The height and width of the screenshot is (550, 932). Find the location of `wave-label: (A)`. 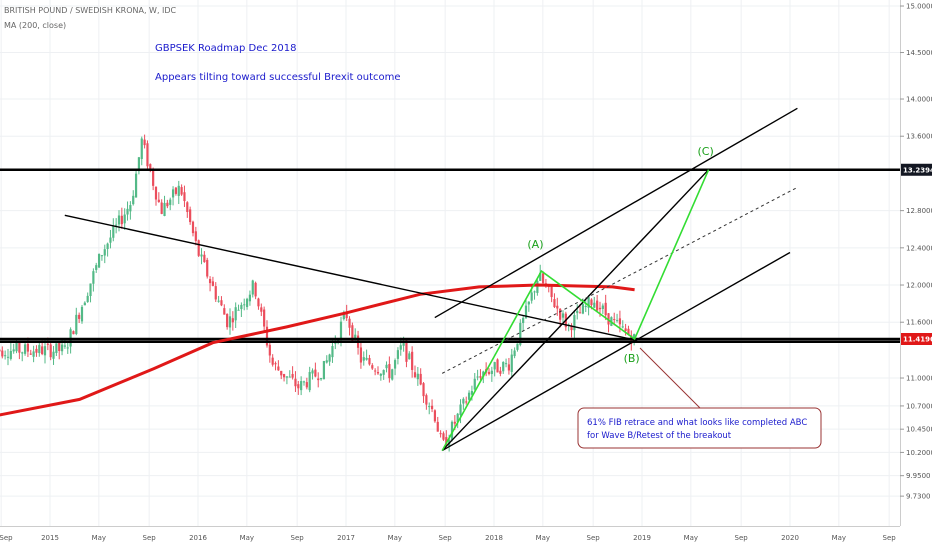

wave-label: (A) is located at coordinates (535, 244).